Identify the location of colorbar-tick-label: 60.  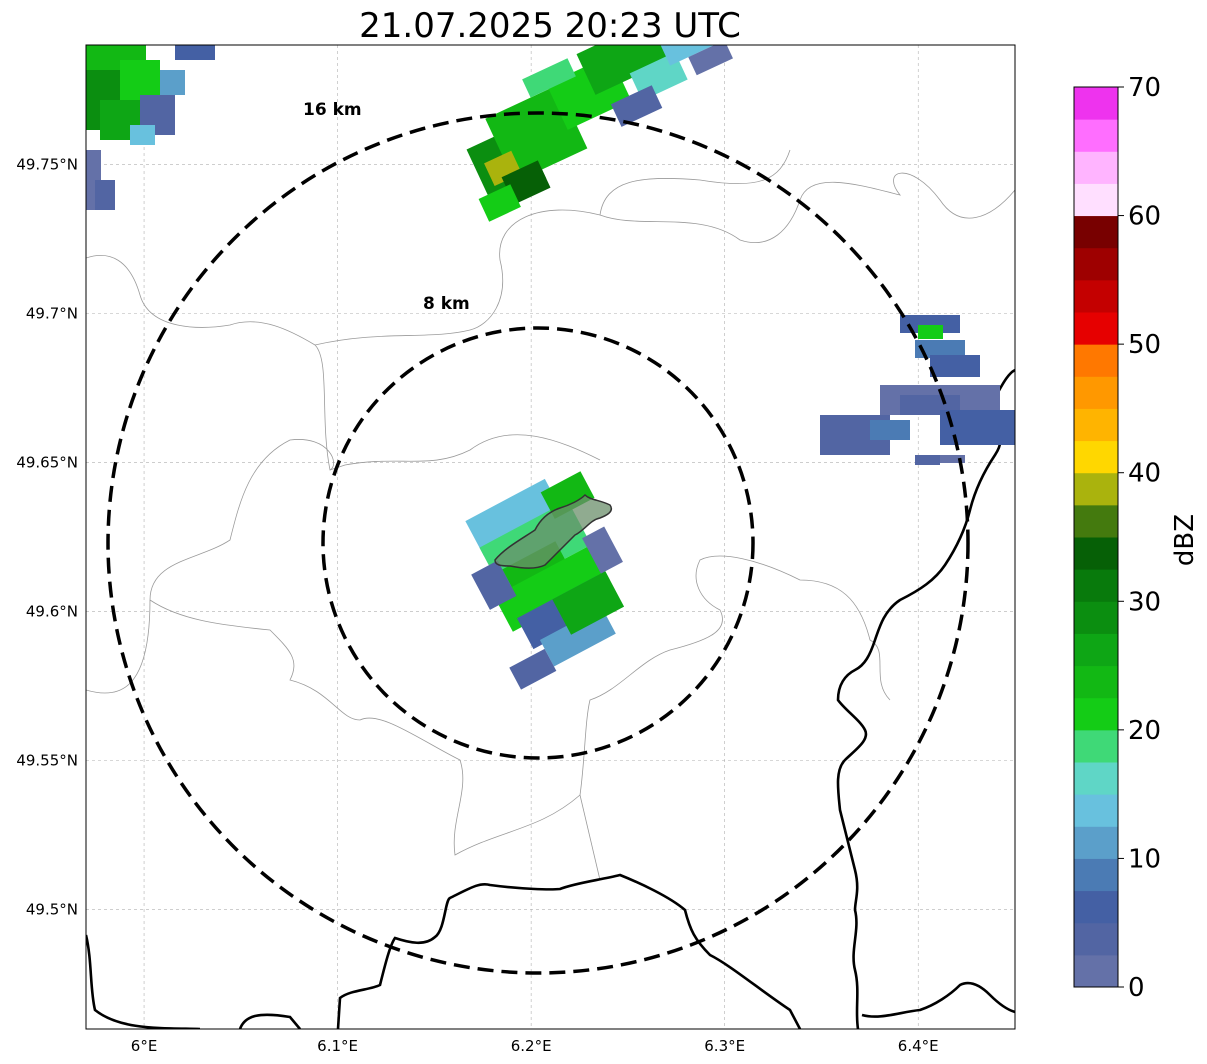
(1144, 217).